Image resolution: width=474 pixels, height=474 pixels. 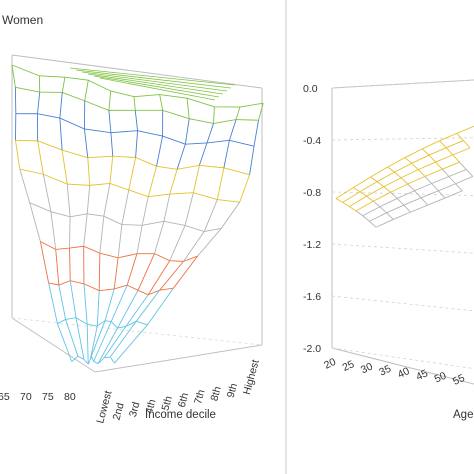 What do you see at coordinates (312, 193) in the screenshot?
I see `right-z-tick: -0.8` at bounding box center [312, 193].